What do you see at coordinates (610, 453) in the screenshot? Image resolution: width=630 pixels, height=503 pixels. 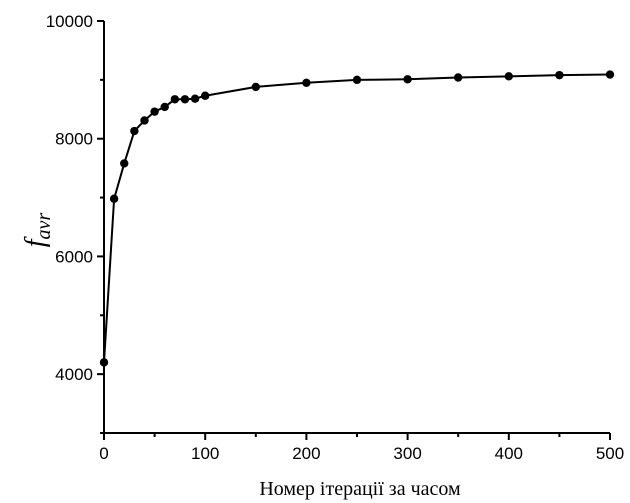 I see `x-tick-label: 500` at bounding box center [610, 453].